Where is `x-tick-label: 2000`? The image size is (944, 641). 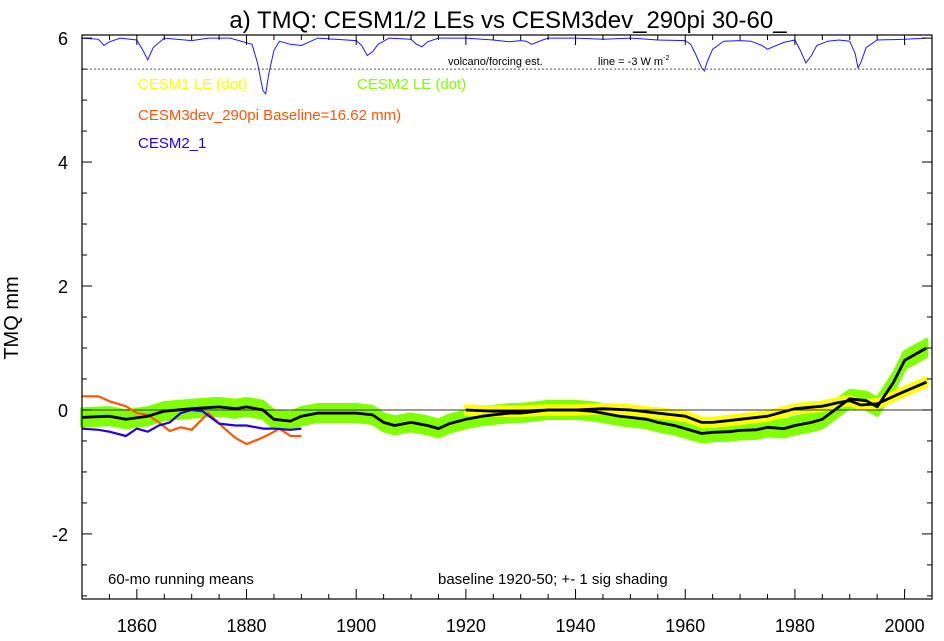 x-tick-label: 2000 is located at coordinates (905, 626).